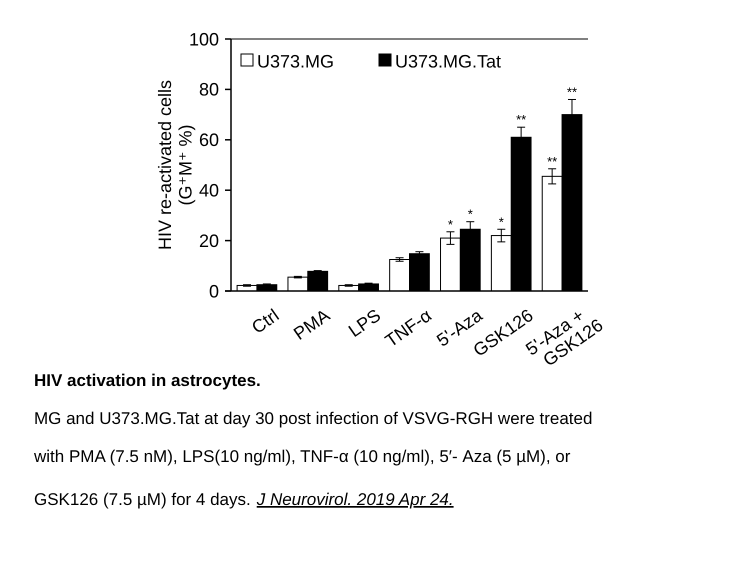  Describe the element at coordinates (142, 499) in the screenshot. I see `text: GSK126 (7.5 µM) for 4 days.` at that location.